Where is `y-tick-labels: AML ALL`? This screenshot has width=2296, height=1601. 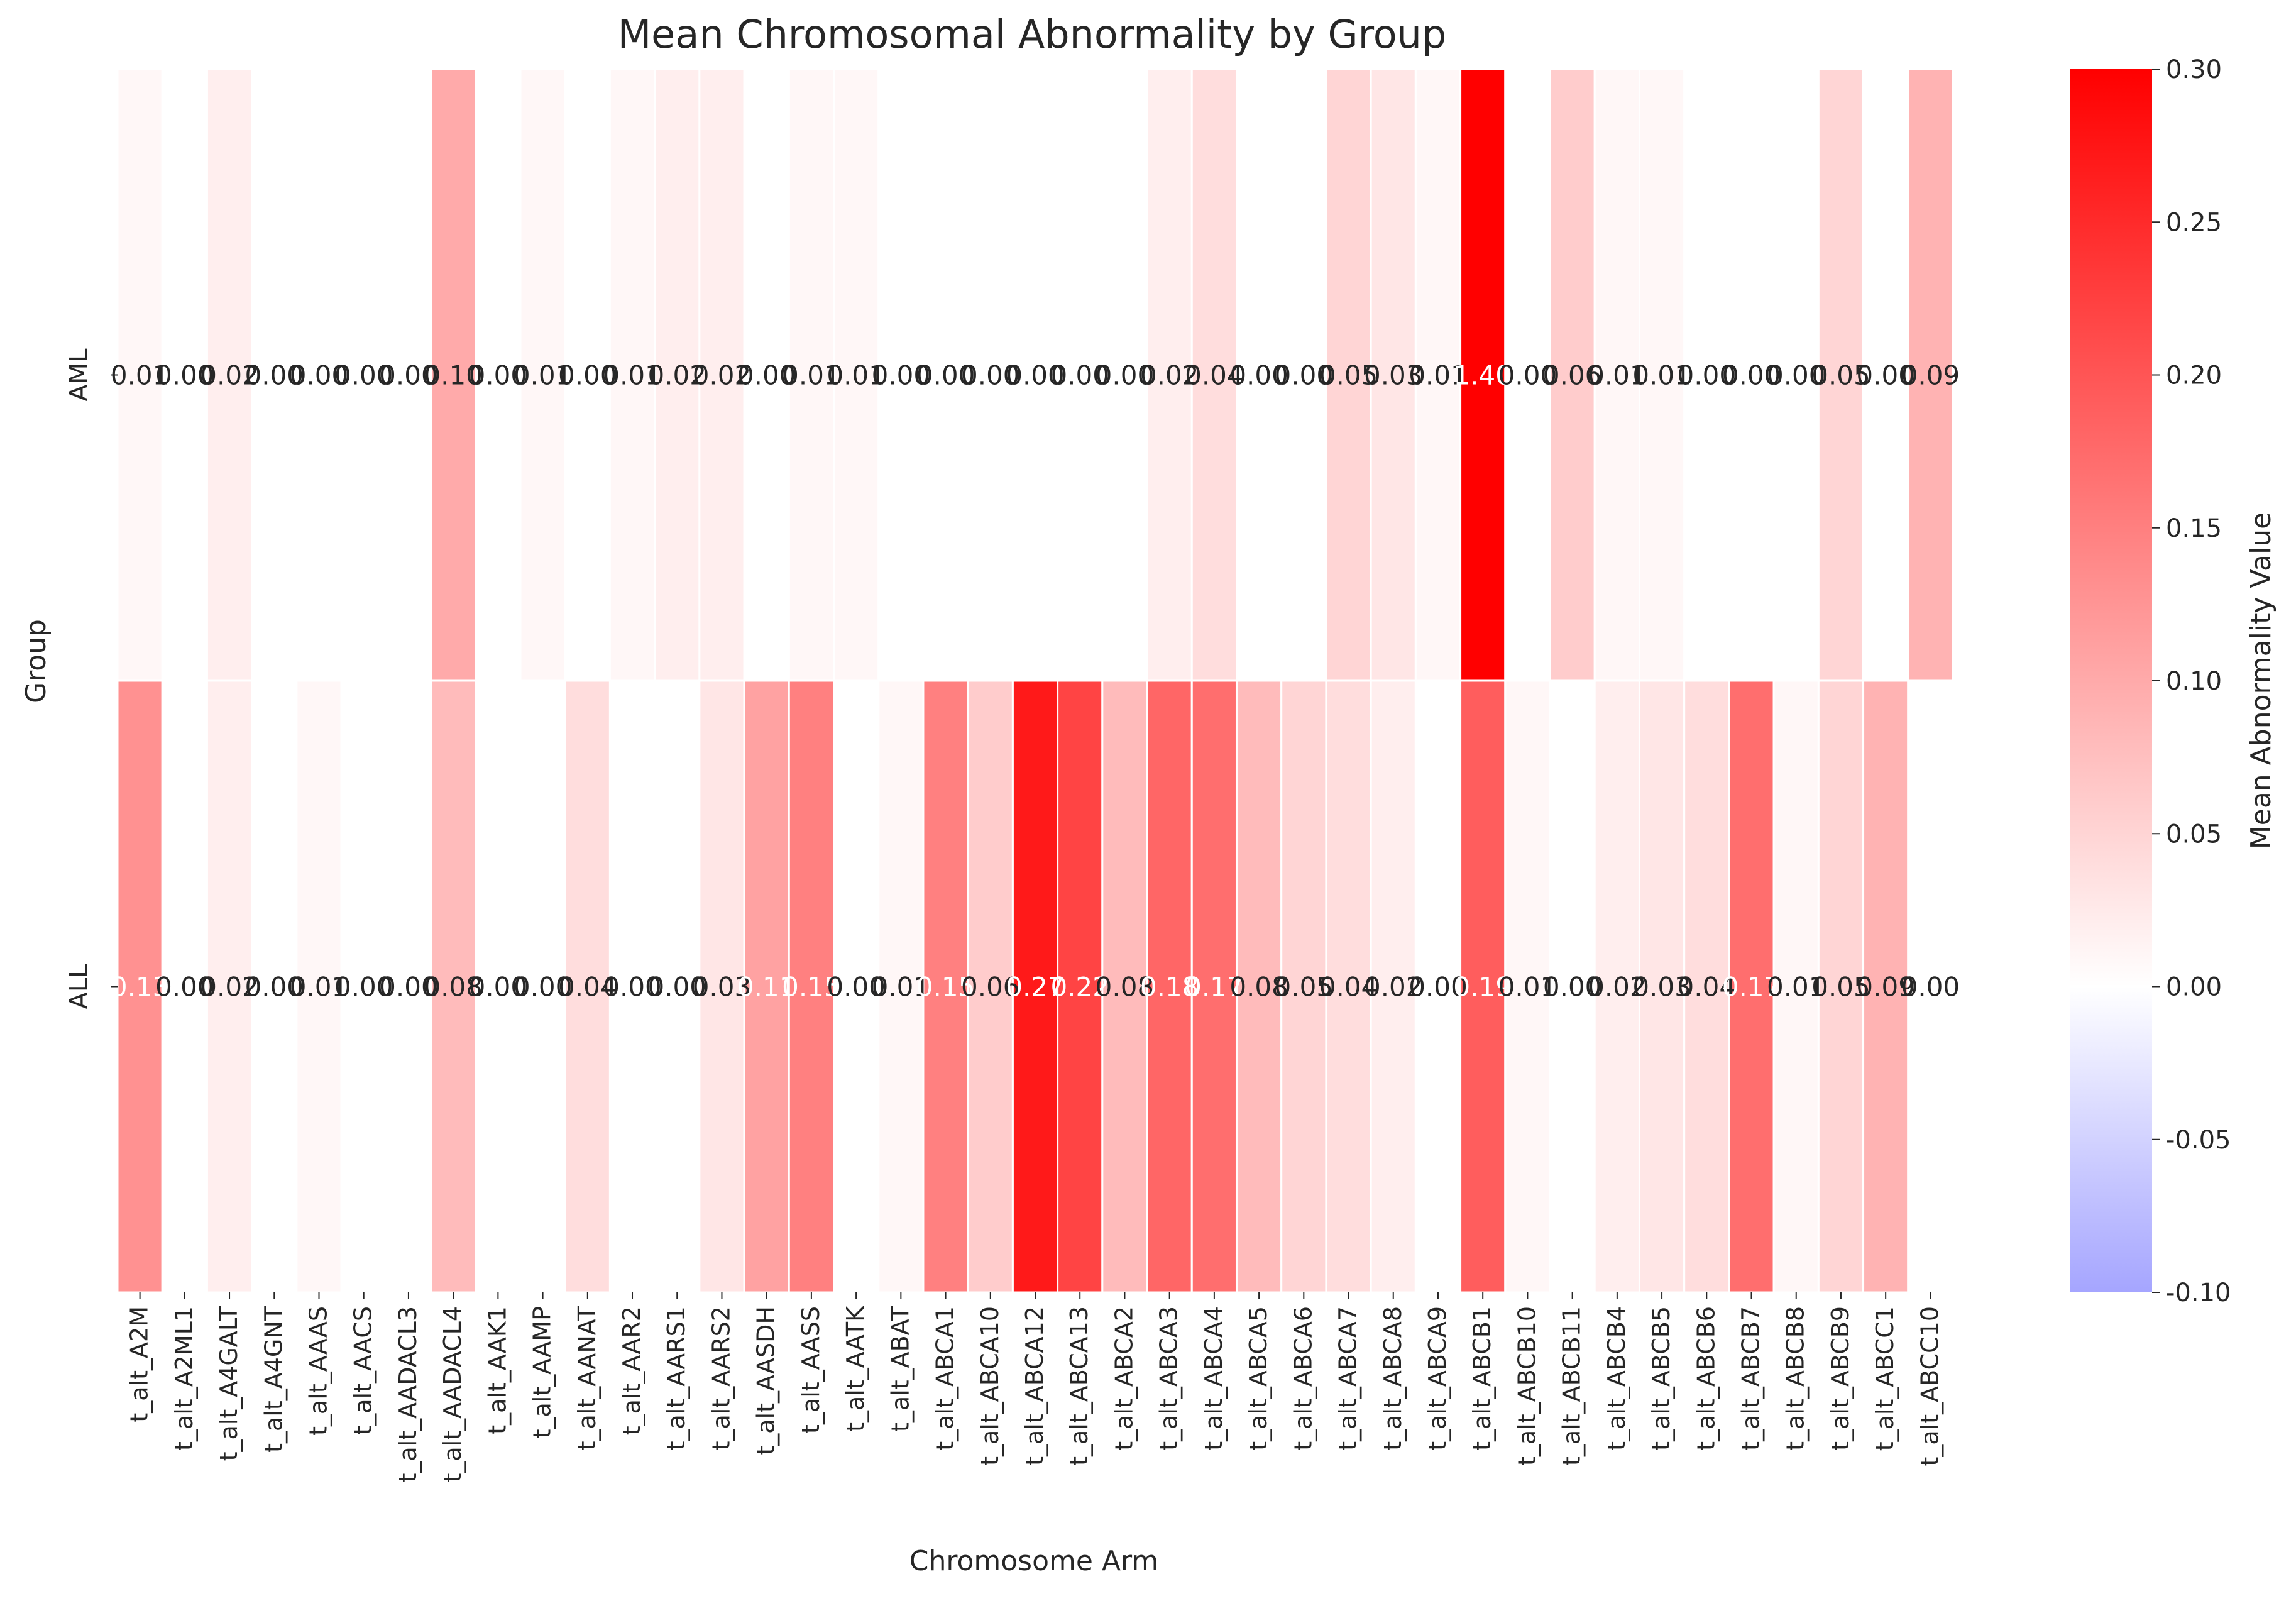 y-tick-labels: AML ALL is located at coordinates (91, 679).